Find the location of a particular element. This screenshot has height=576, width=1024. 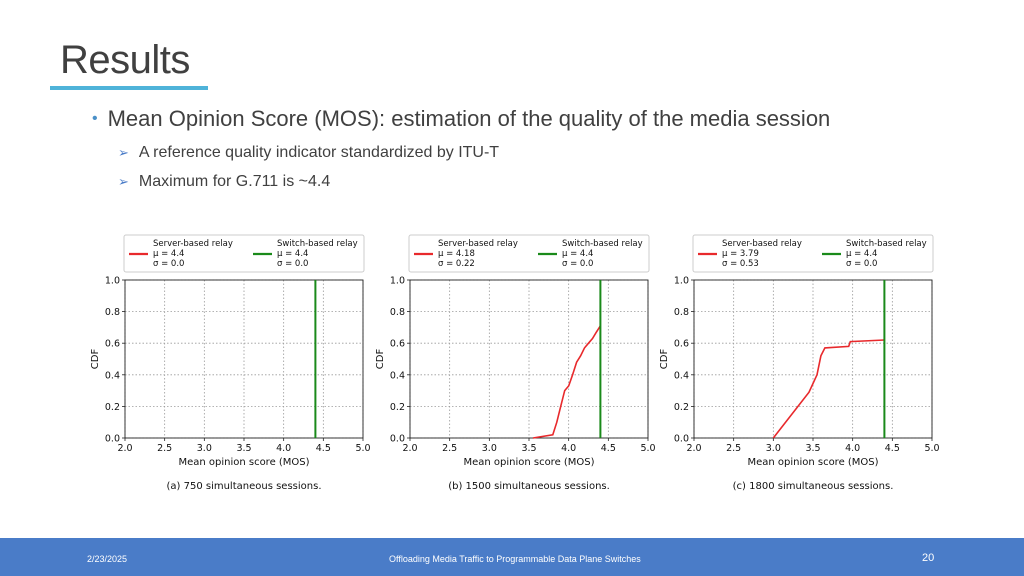

sub-bullet: ➢ Maximum for G.711 is ~4.4 is located at coordinates (224, 182).